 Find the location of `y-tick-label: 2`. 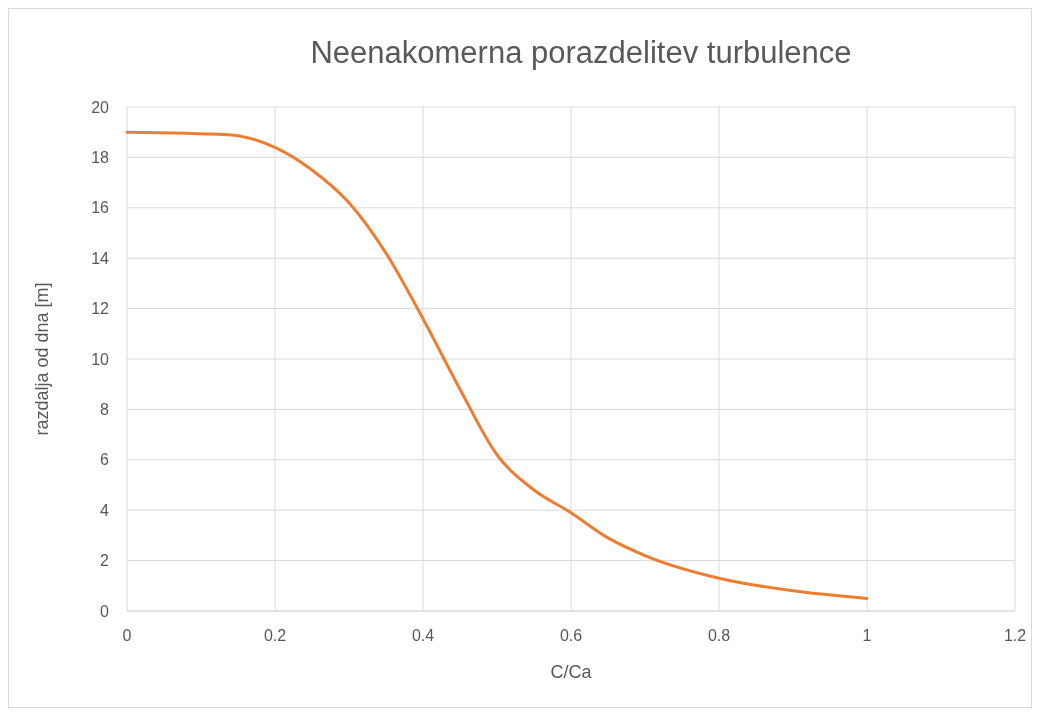

y-tick-label: 2 is located at coordinates (105, 561).